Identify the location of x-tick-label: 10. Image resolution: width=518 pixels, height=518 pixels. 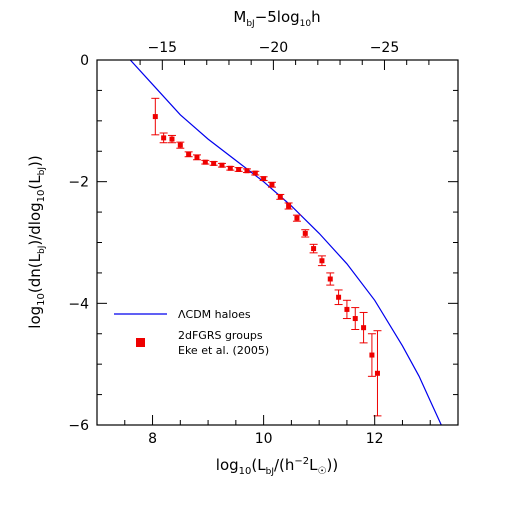
(264, 439).